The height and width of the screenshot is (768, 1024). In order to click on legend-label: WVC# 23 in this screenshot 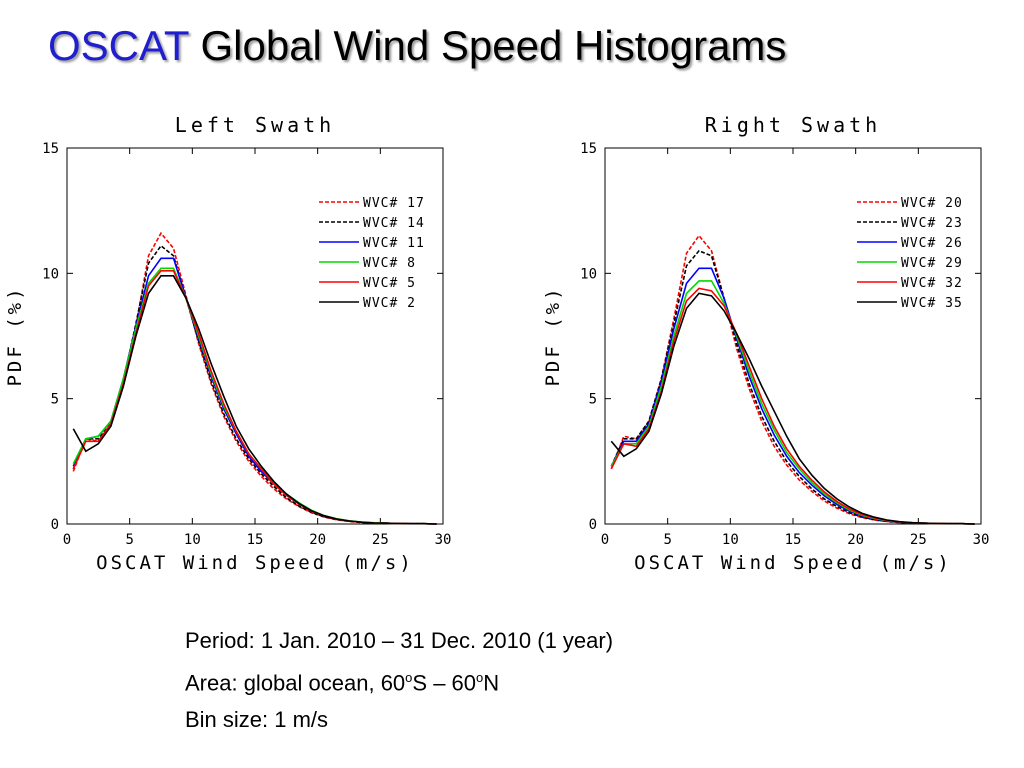, I will do `click(932, 223)`.